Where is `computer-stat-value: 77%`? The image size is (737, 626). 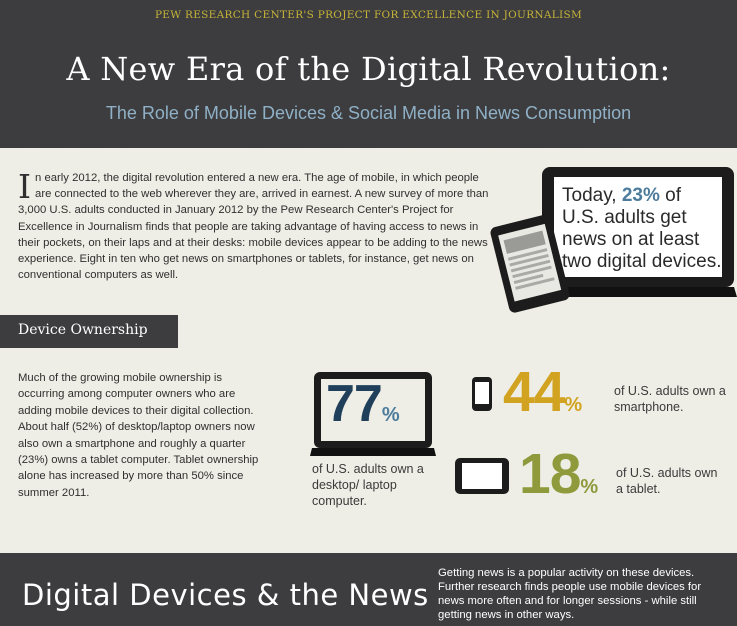 computer-stat-value: 77% is located at coordinates (363, 404).